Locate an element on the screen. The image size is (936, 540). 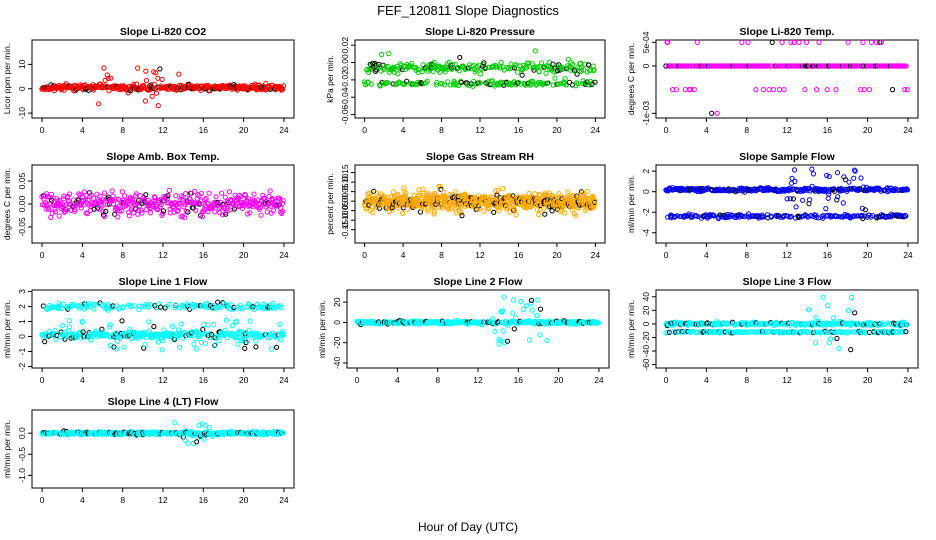
y-tick-label: 1 is located at coordinates (22, 321).